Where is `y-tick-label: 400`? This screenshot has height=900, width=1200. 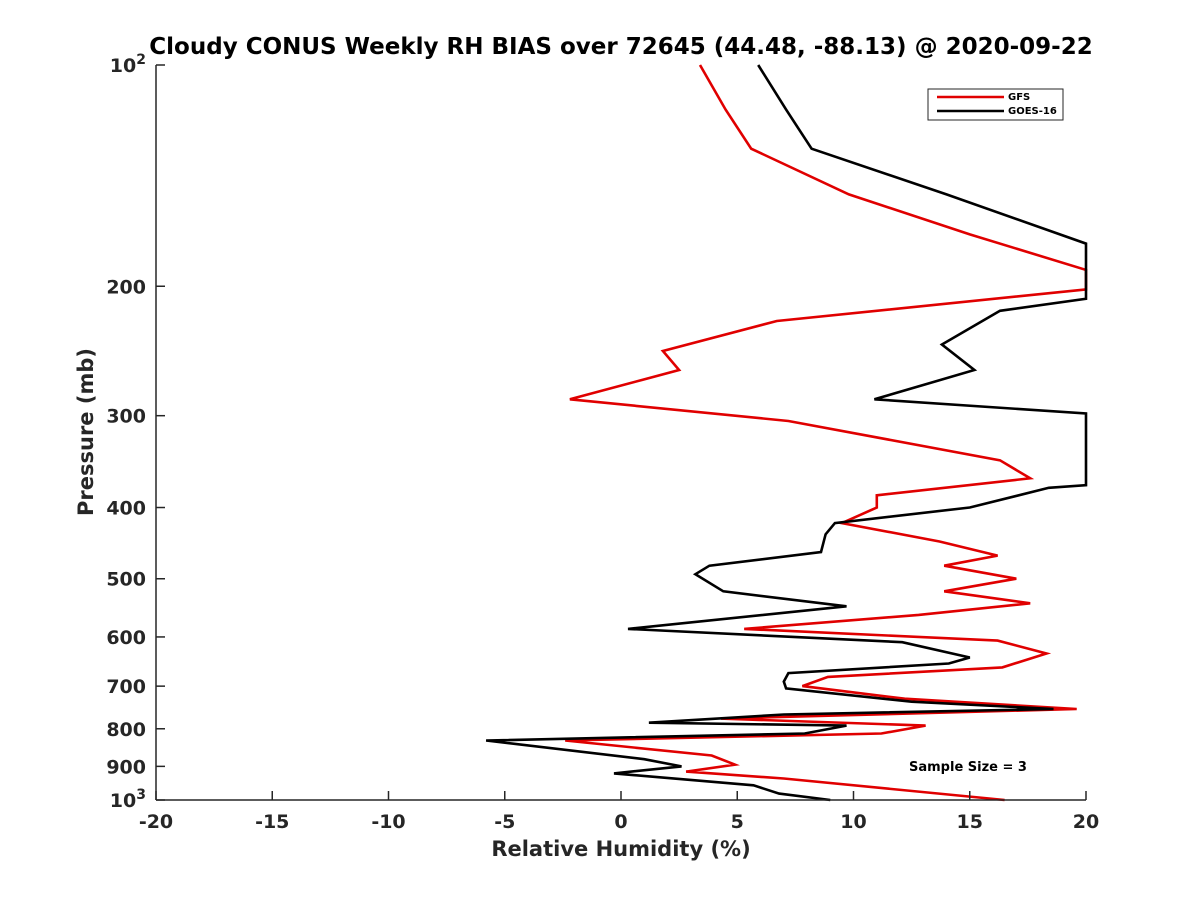 y-tick-label: 400 is located at coordinates (126, 509).